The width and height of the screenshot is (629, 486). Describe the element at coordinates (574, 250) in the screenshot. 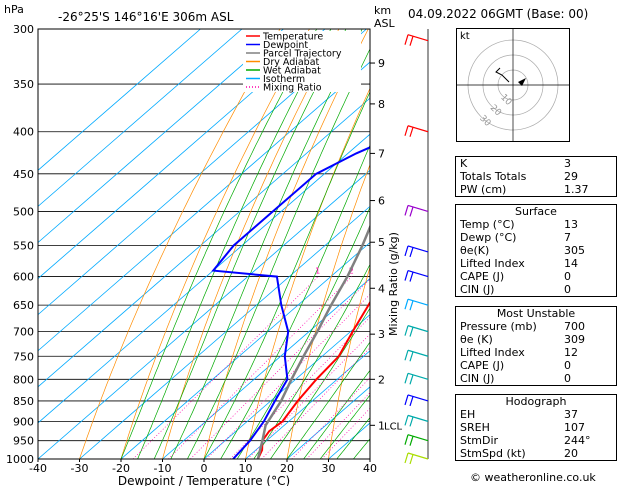

I see `row-value: 305` at that location.